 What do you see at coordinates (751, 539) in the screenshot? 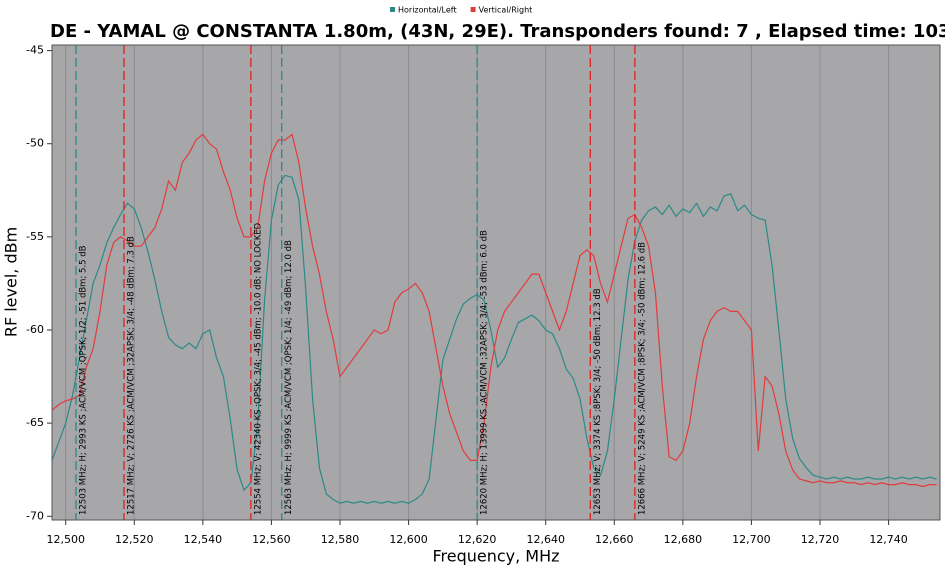
I see `x-tick-label: 12,700` at bounding box center [751, 539].